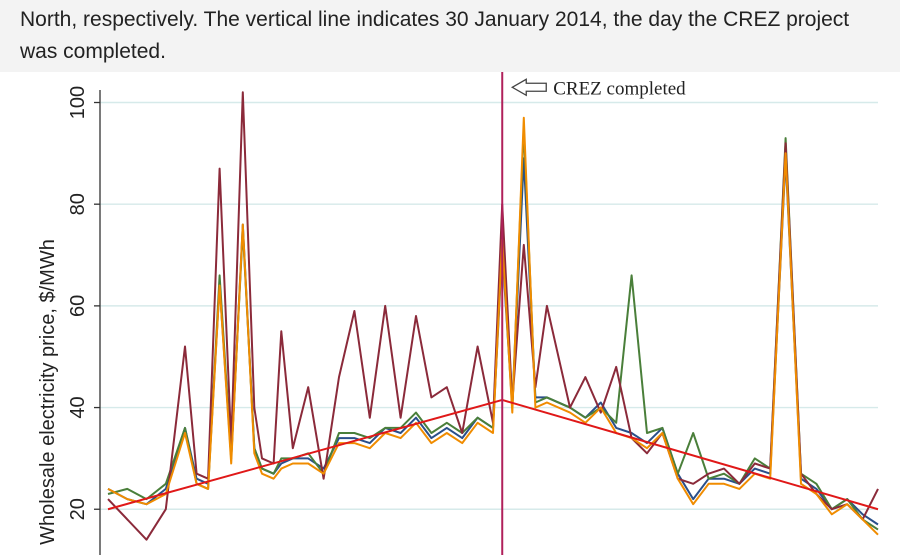 This screenshot has height=555, width=900. Describe the element at coordinates (78, 102) in the screenshot. I see `y-tick-label-100: 100` at that location.